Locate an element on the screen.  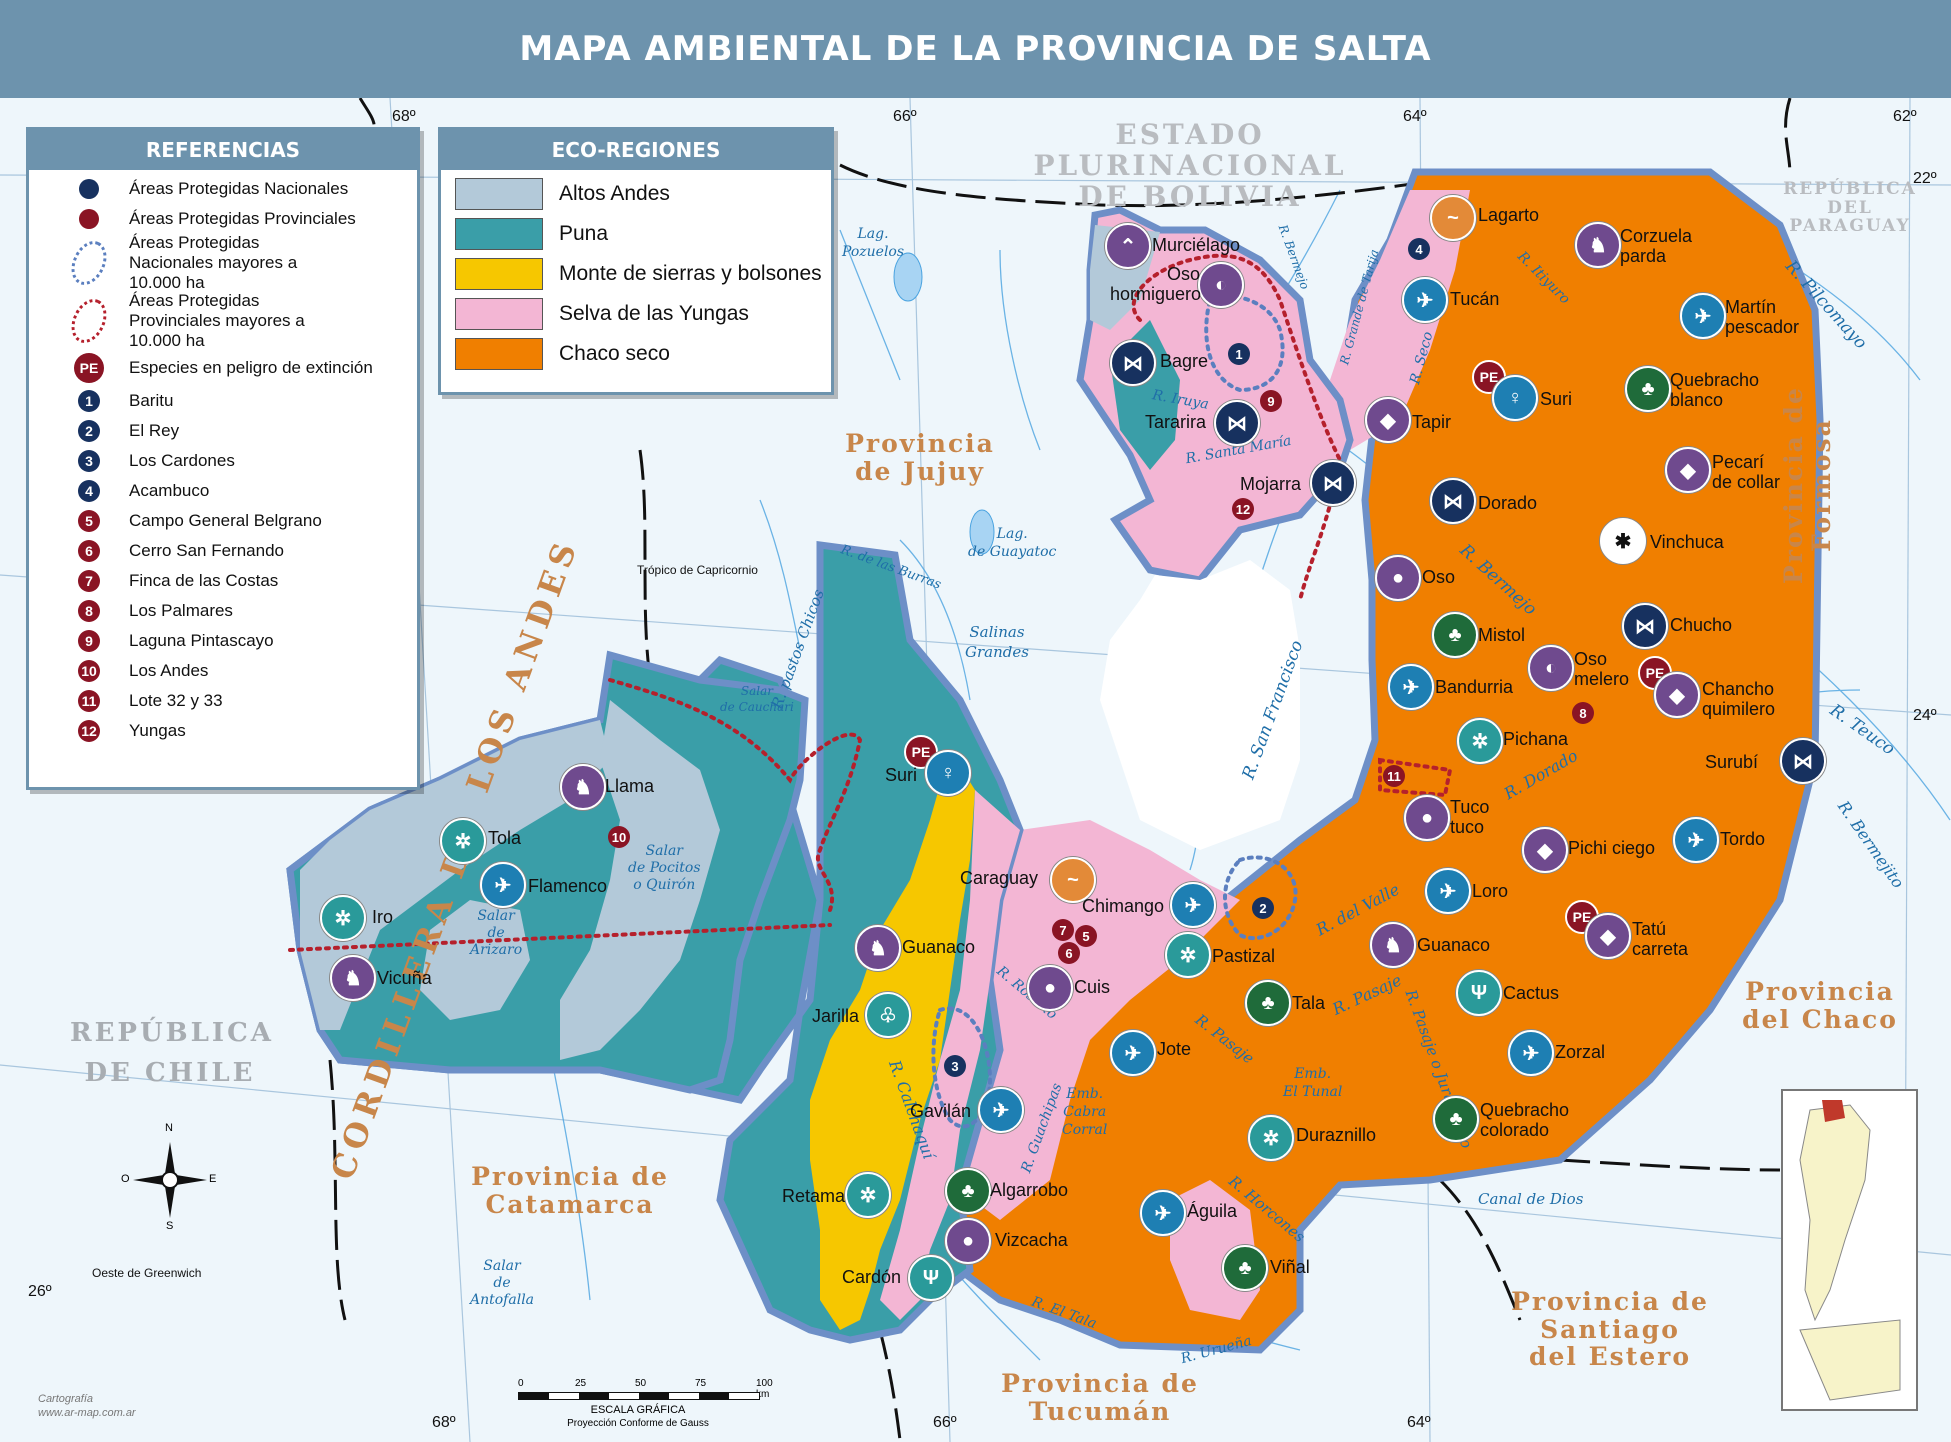
compass-n: N is located at coordinates (169, 1128).